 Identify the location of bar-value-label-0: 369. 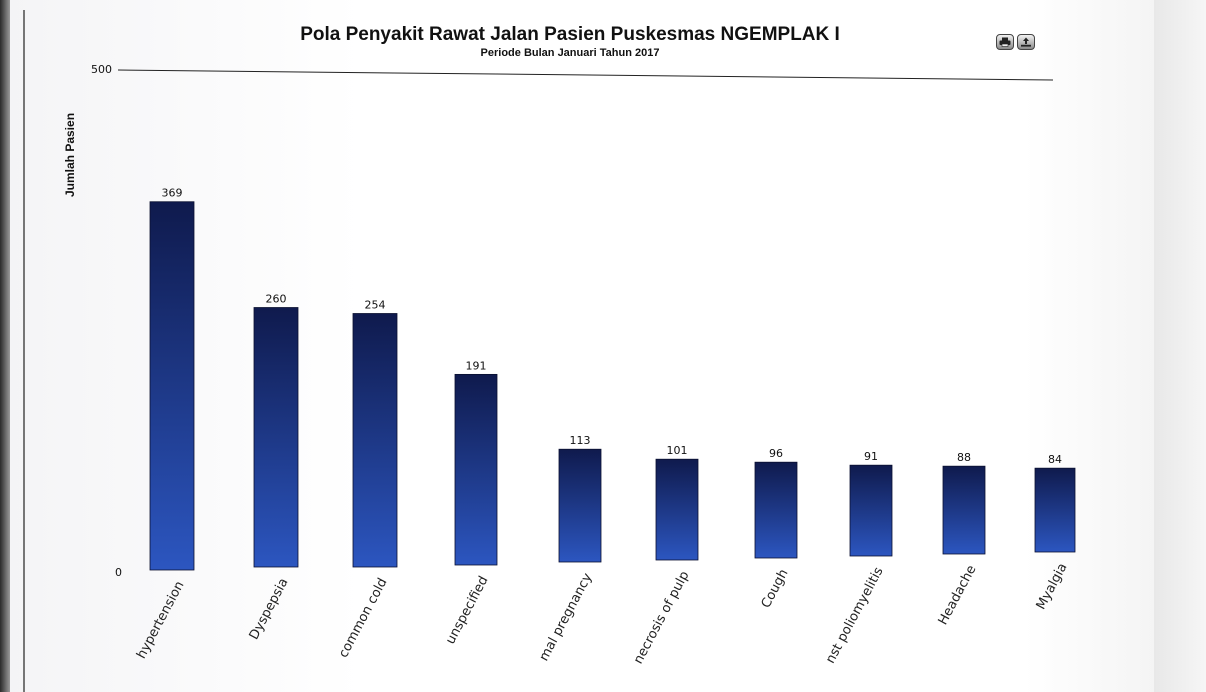
(172, 193).